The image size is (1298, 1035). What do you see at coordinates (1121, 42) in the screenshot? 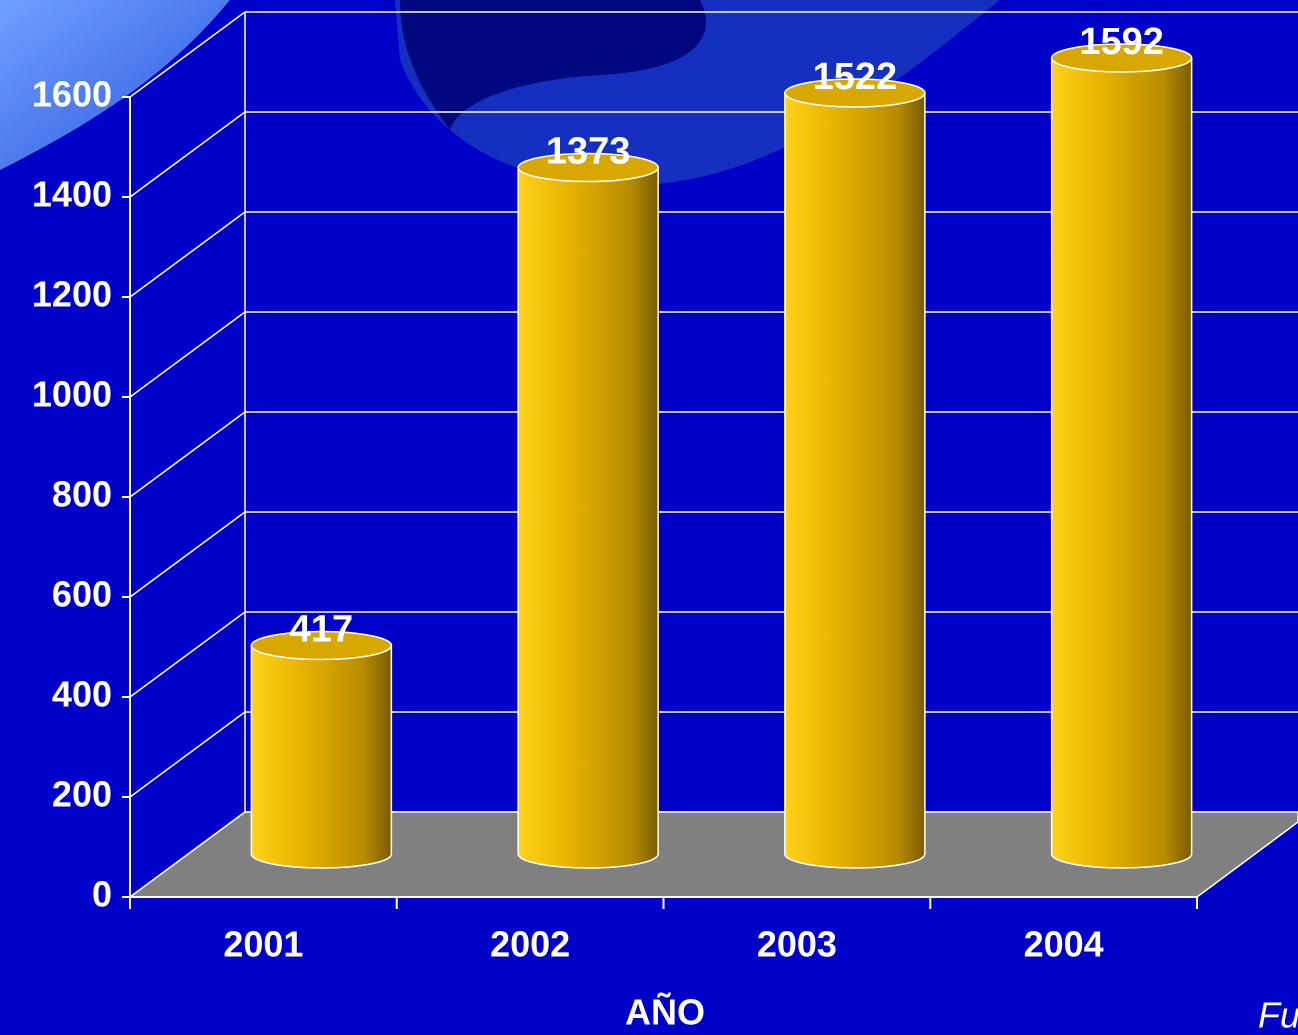
I see `value-label: 1592` at bounding box center [1121, 42].